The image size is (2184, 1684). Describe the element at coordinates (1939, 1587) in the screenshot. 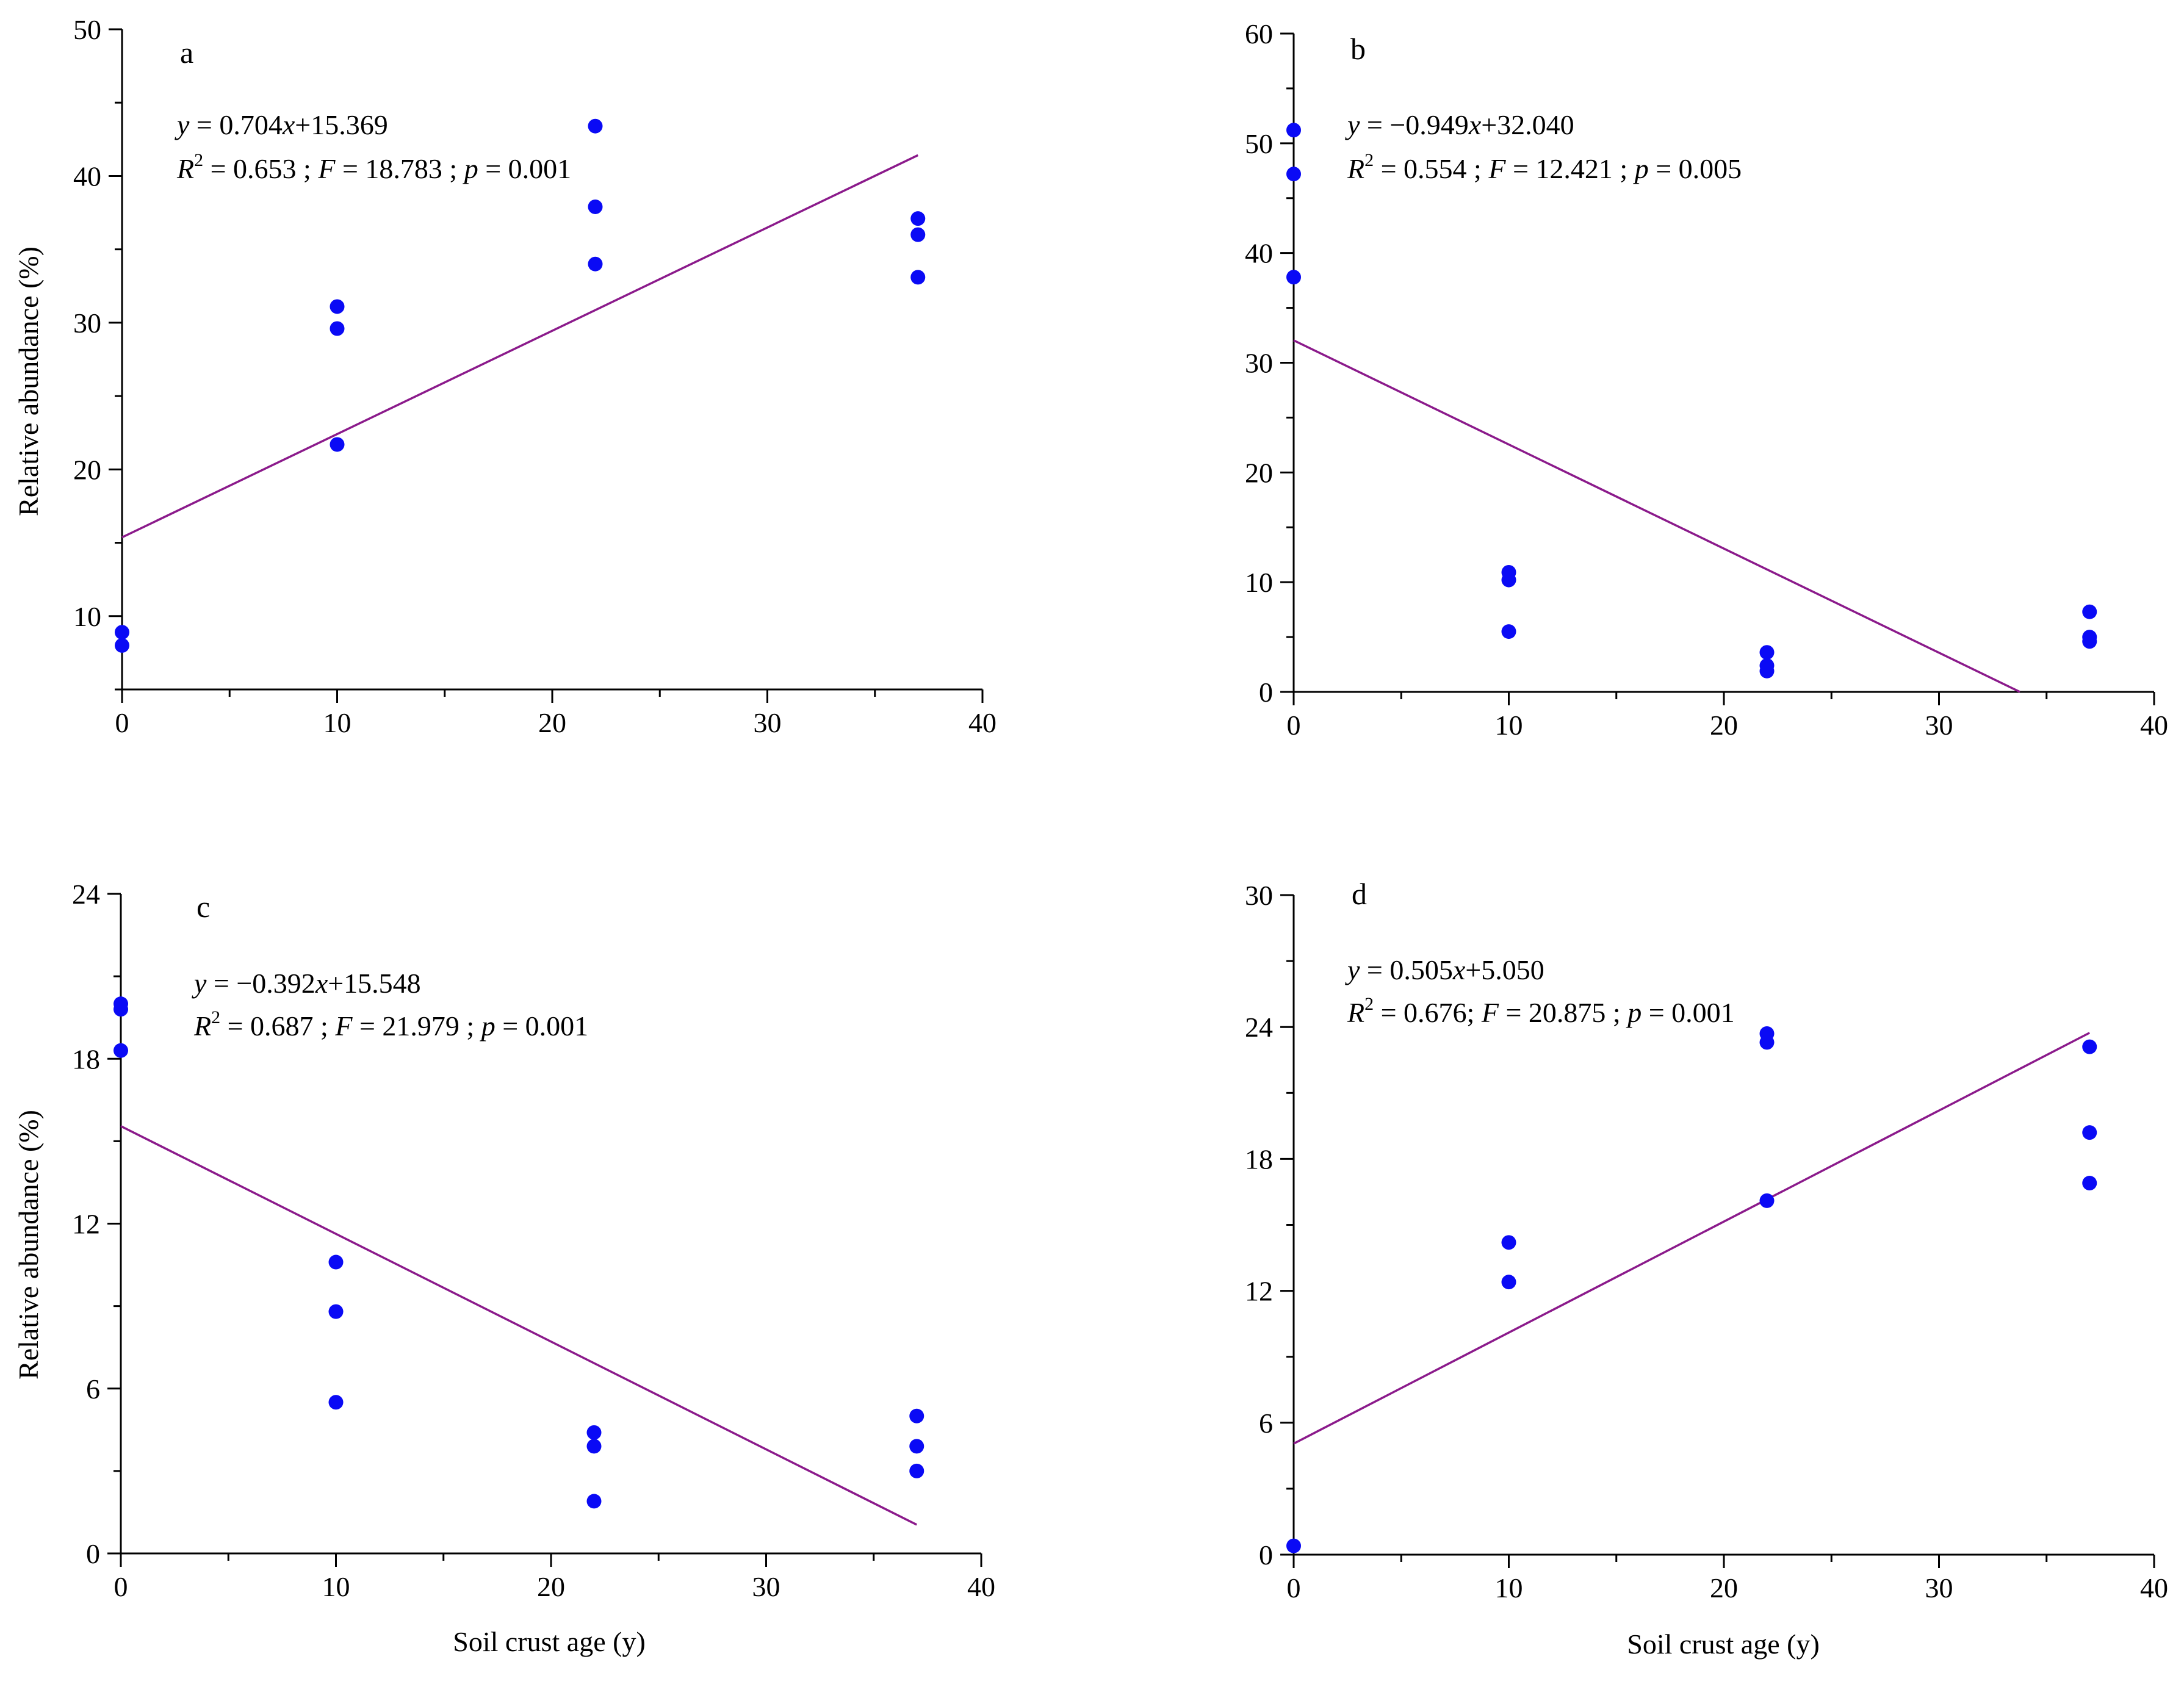

I see `panel-d-x-tick-label: 30` at that location.